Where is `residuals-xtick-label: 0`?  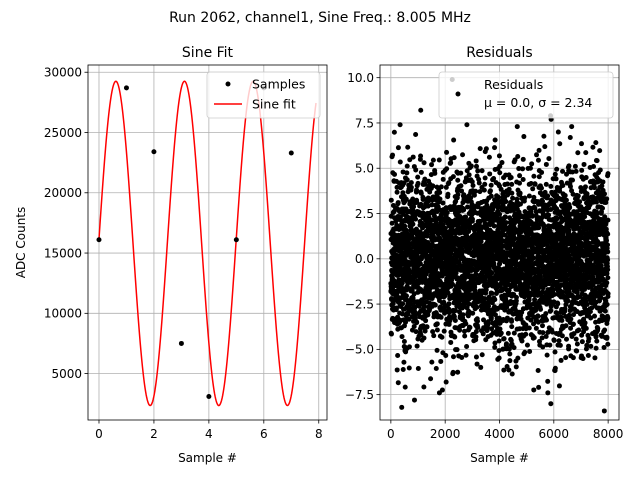
residuals-xtick-label: 0 is located at coordinates (391, 434).